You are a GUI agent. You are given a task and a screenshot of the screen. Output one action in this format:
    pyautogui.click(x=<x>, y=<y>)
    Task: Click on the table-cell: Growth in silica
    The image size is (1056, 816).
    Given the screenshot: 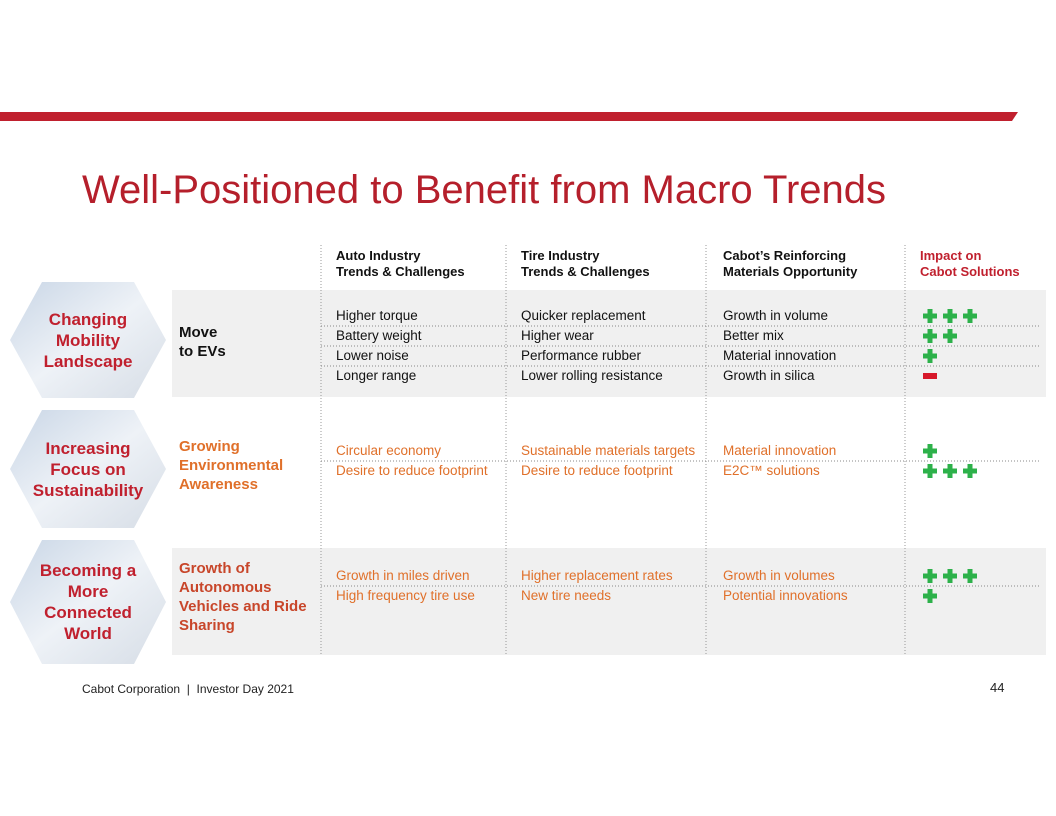 What is the action you would take?
    pyautogui.click(x=769, y=375)
    